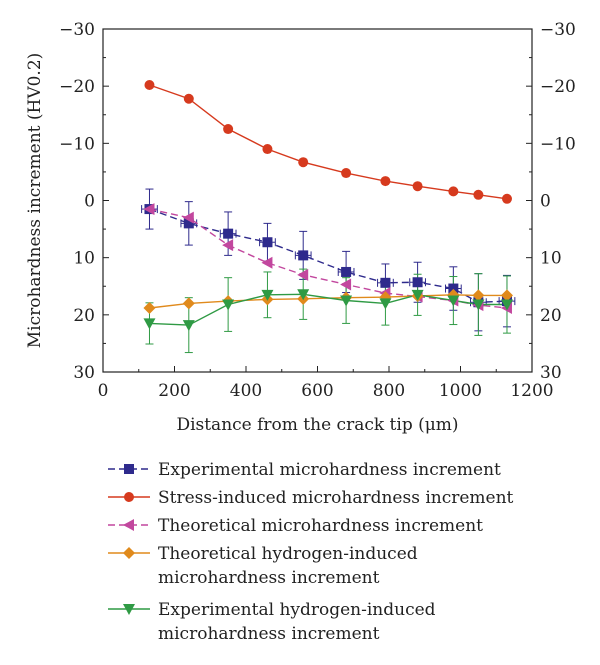 The height and width of the screenshot is (665, 600). I want to click on y-tick-label-right: 30, so click(551, 373).